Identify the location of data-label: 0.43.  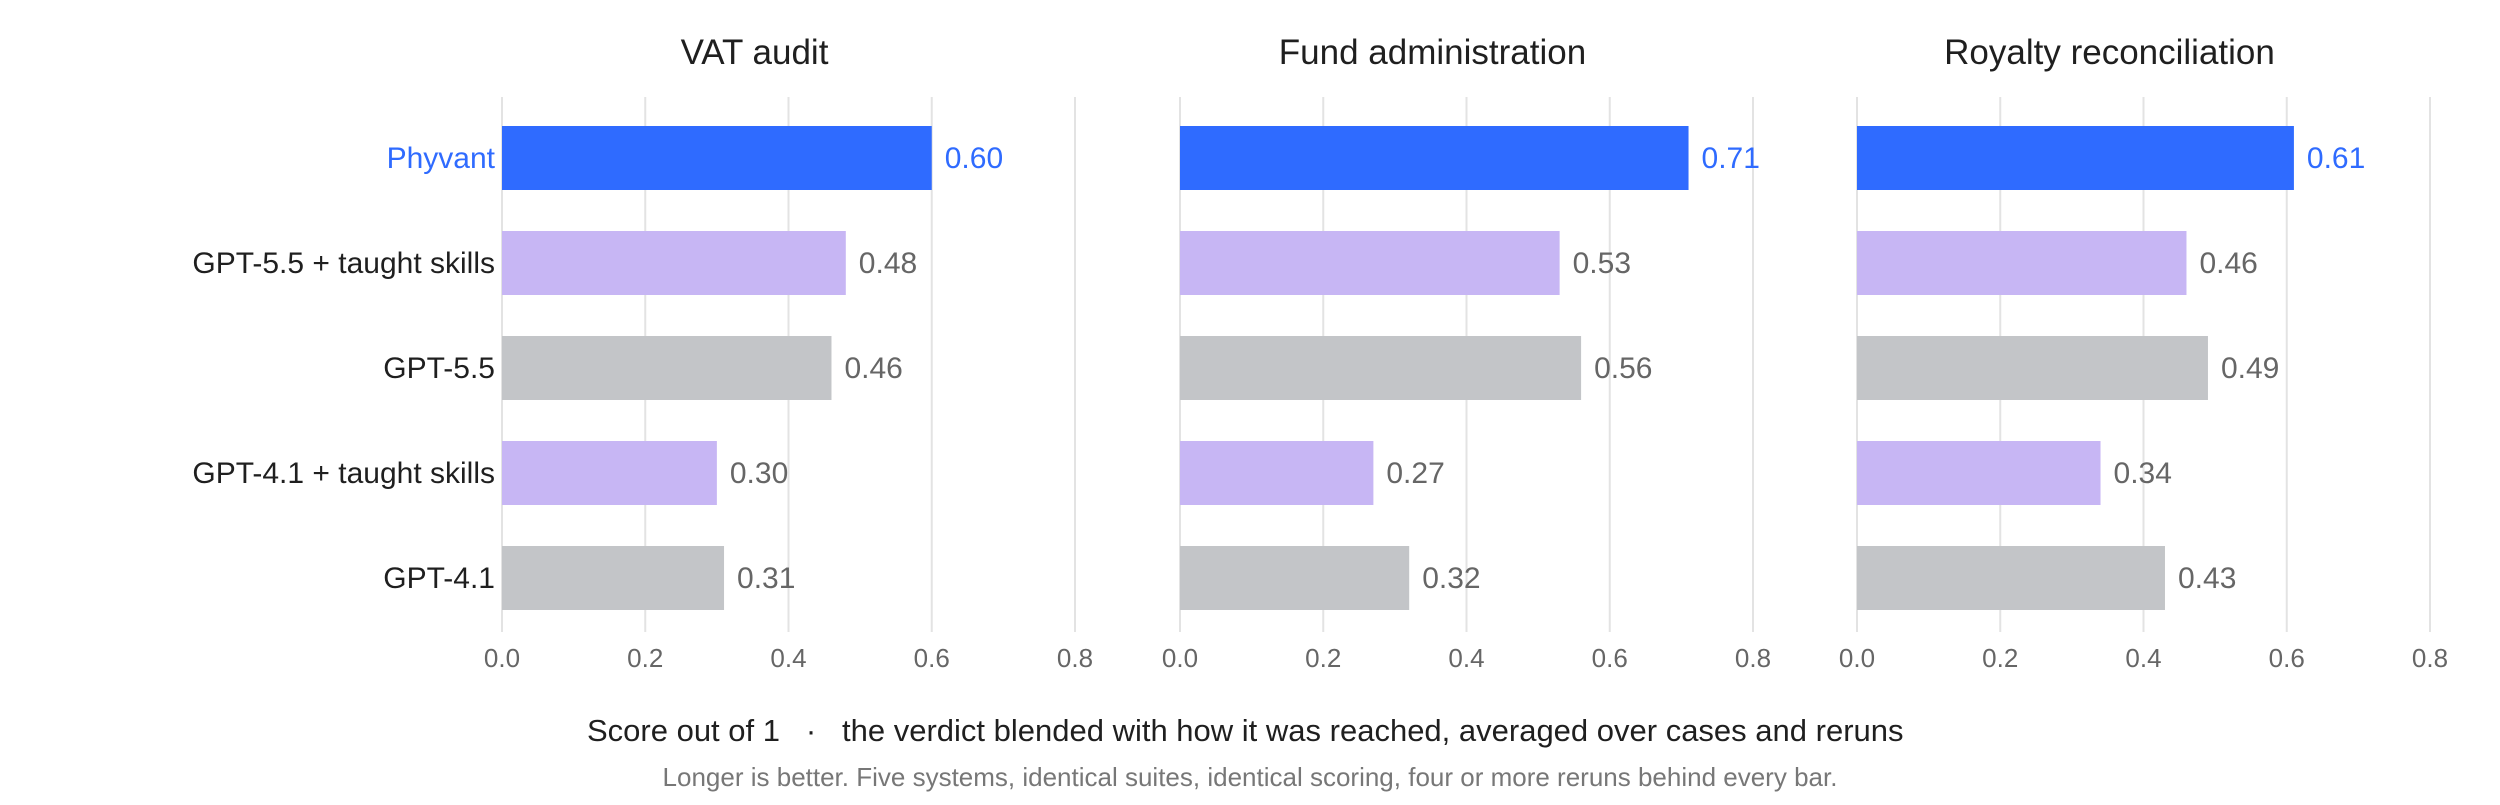
(2207, 578).